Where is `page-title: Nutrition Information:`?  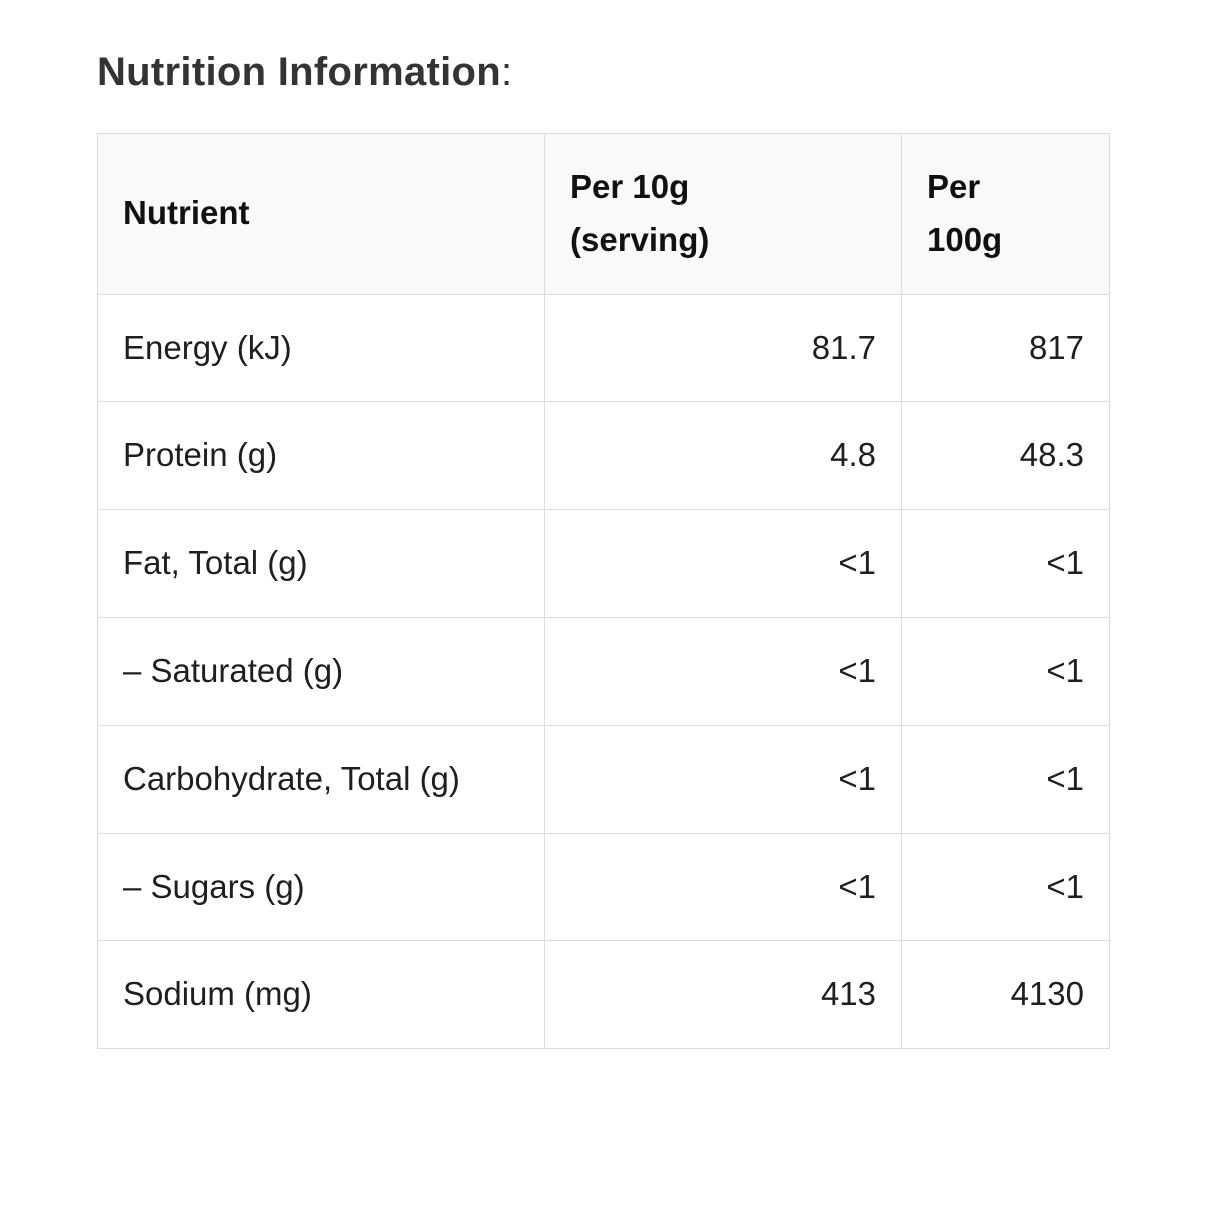
page-title: Nutrition Information: is located at coordinates (603, 72).